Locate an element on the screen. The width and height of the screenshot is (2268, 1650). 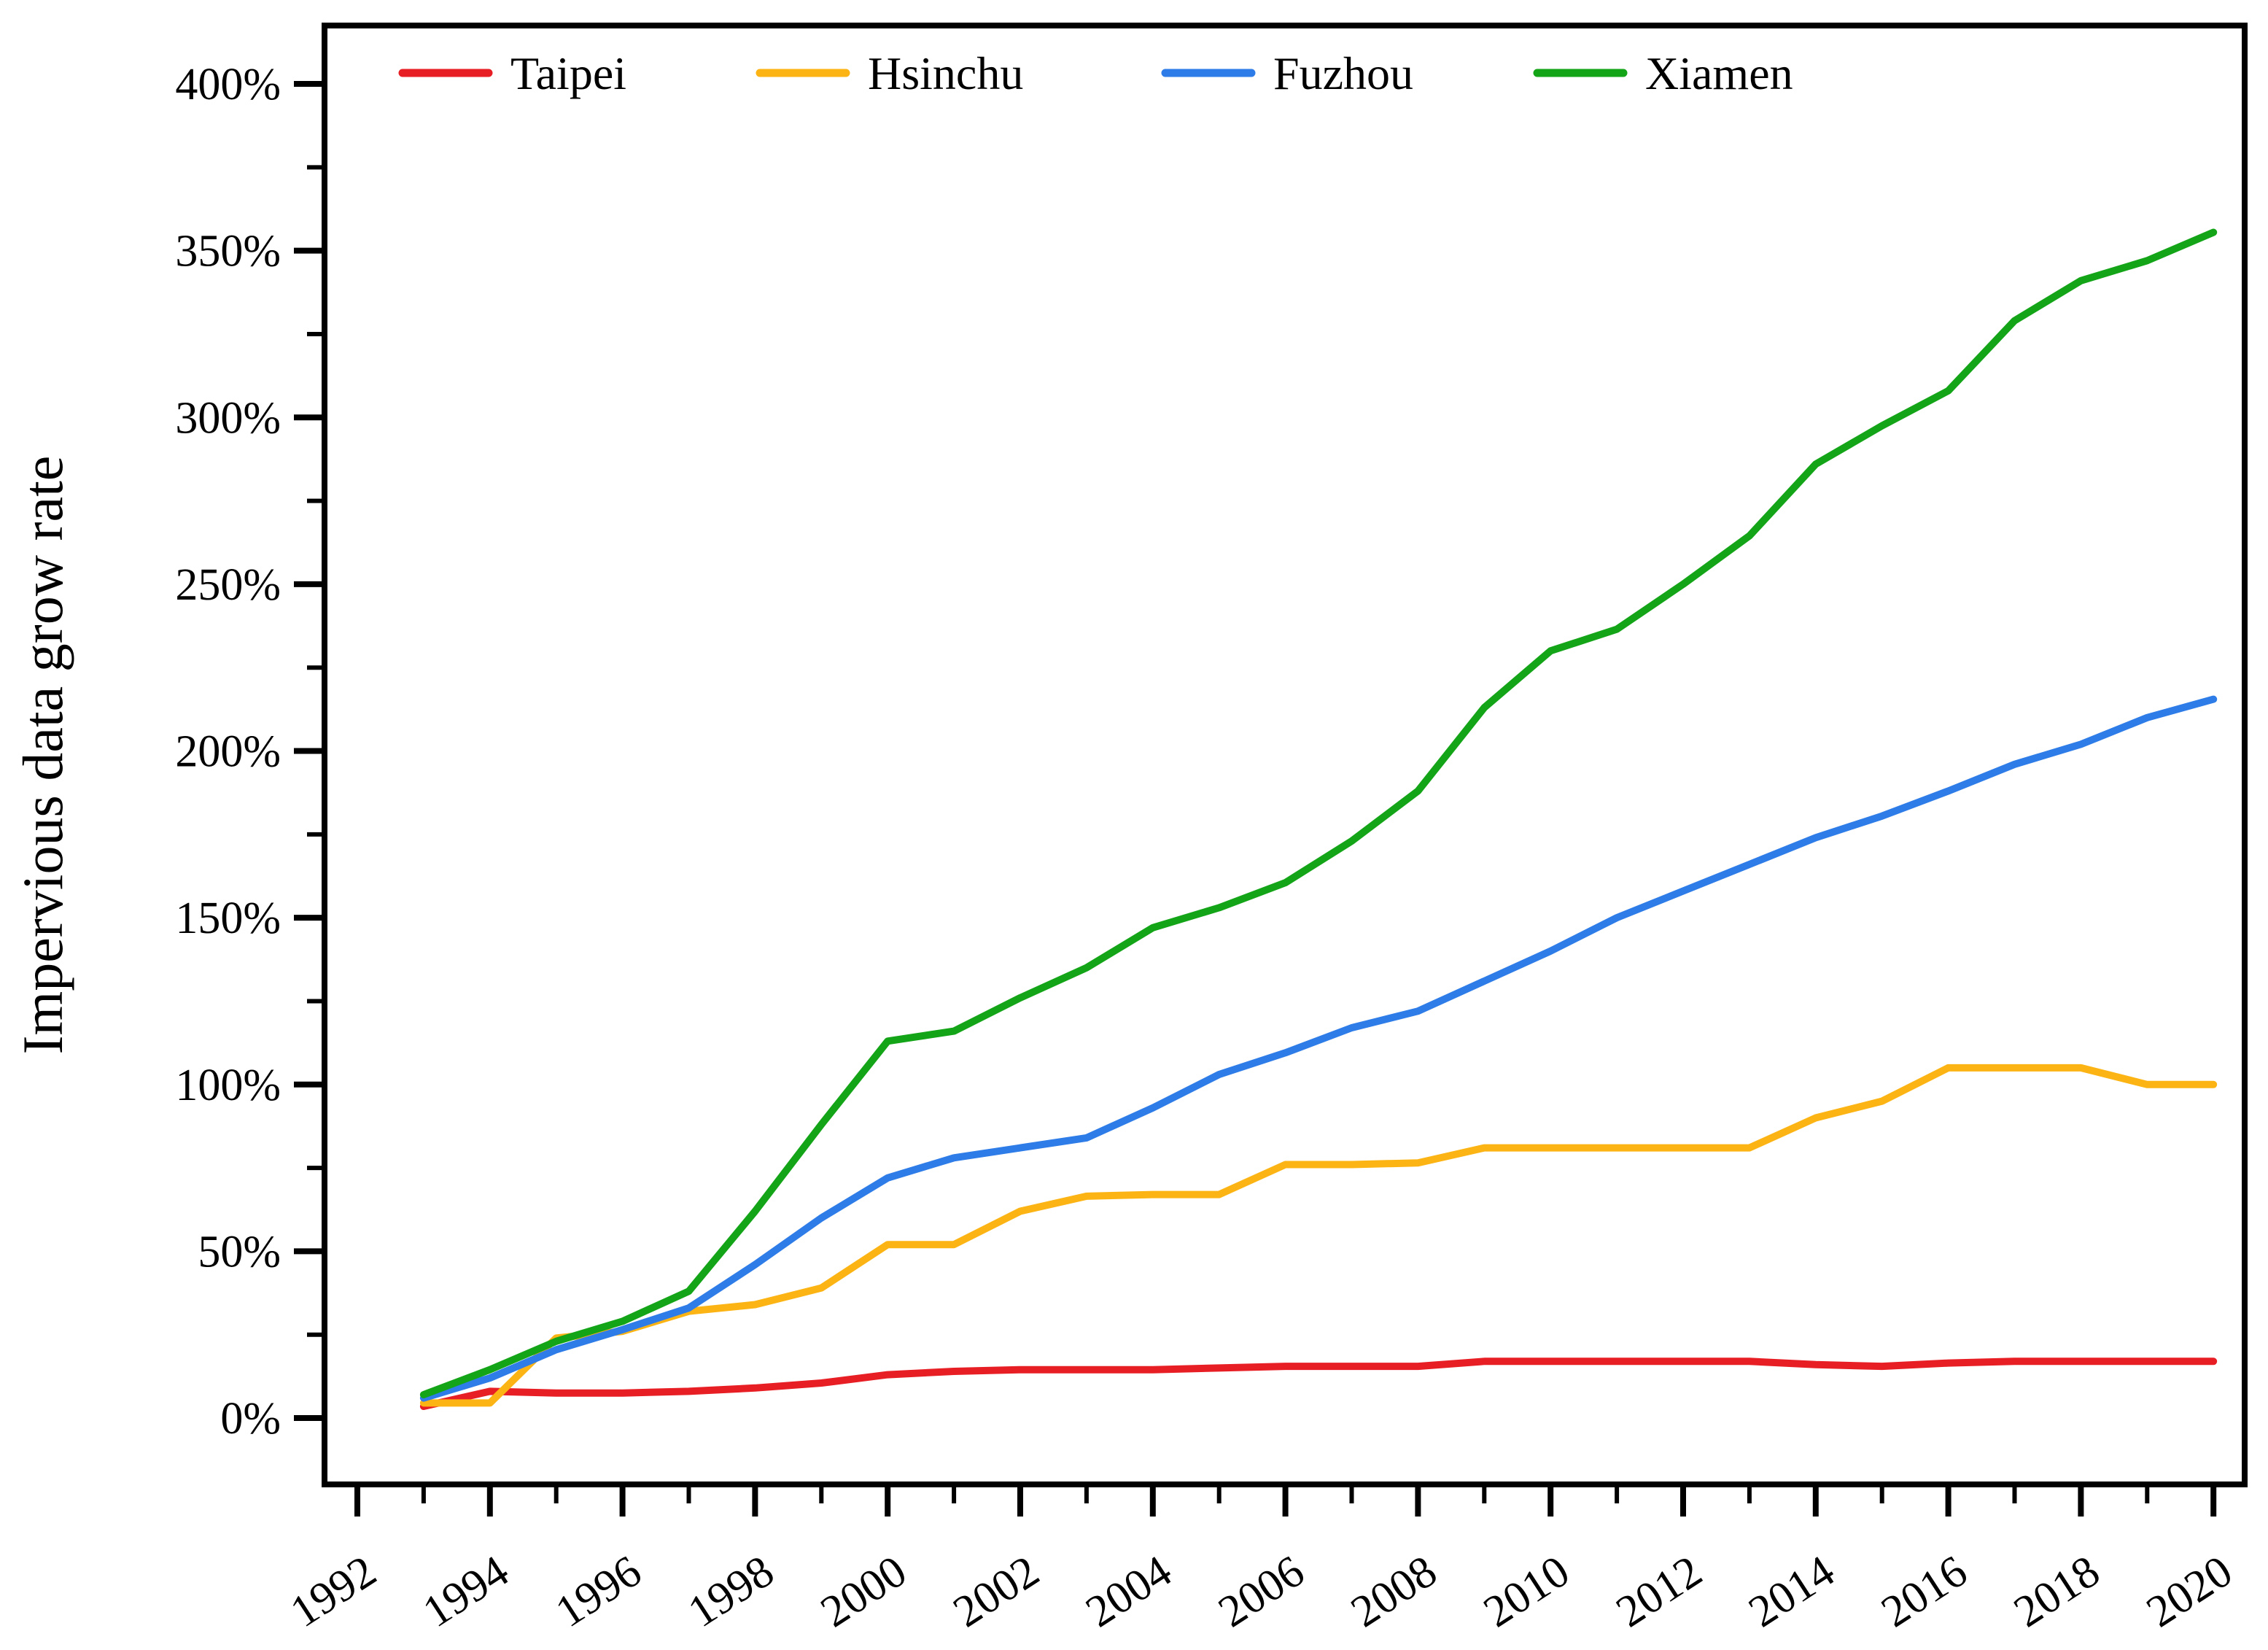
legend-item-xiamen: Xiamen is located at coordinates (1663, 73).